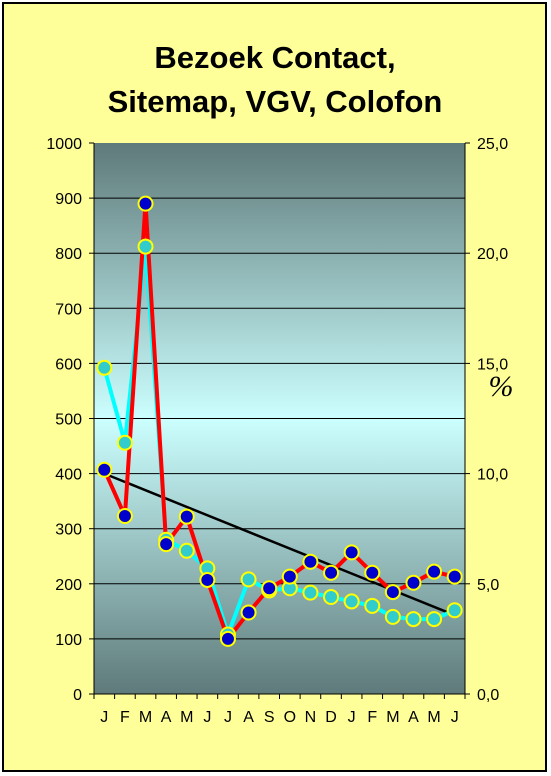 The height and width of the screenshot is (776, 551). Describe the element at coordinates (492, 254) in the screenshot. I see `right-tick-label: 20,0` at that location.